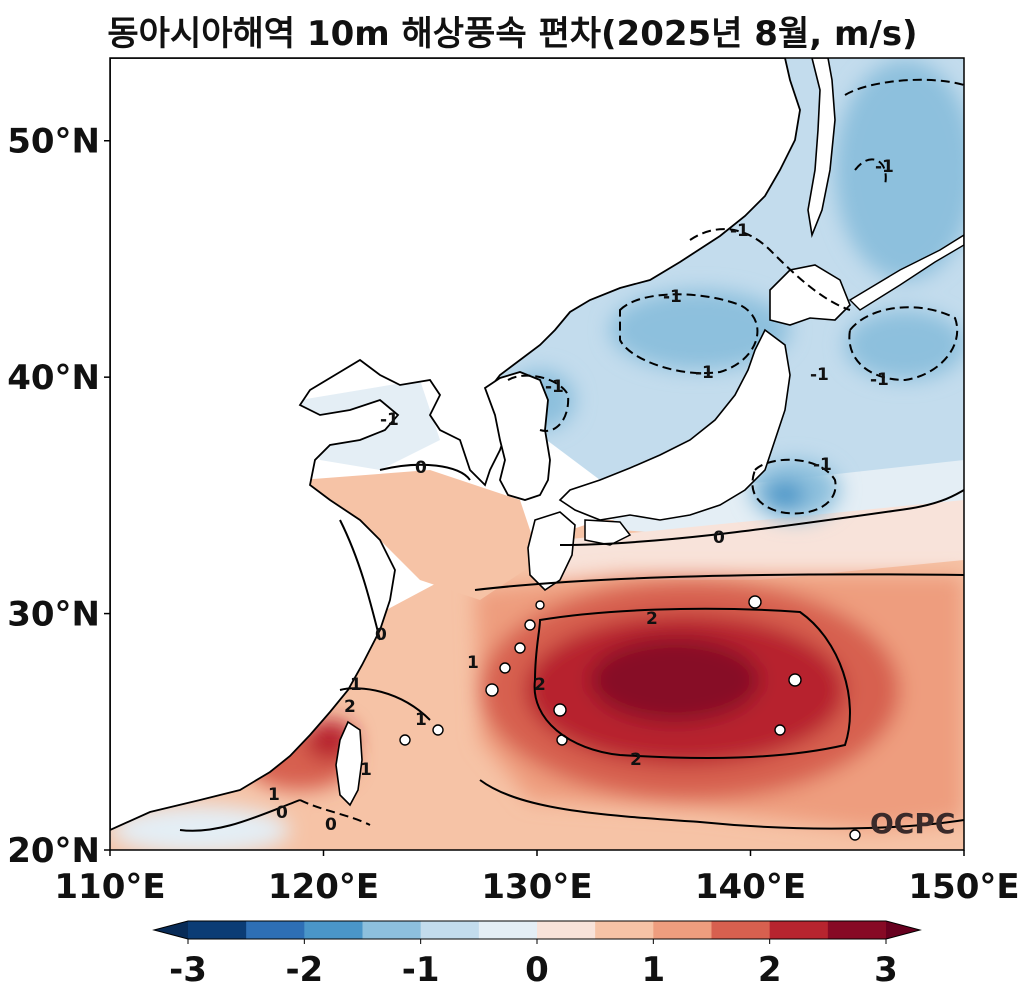 This screenshot has width=1025, height=1000. Describe the element at coordinates (53, 615) in the screenshot. I see `lat-tick-label: 30°N` at that location.